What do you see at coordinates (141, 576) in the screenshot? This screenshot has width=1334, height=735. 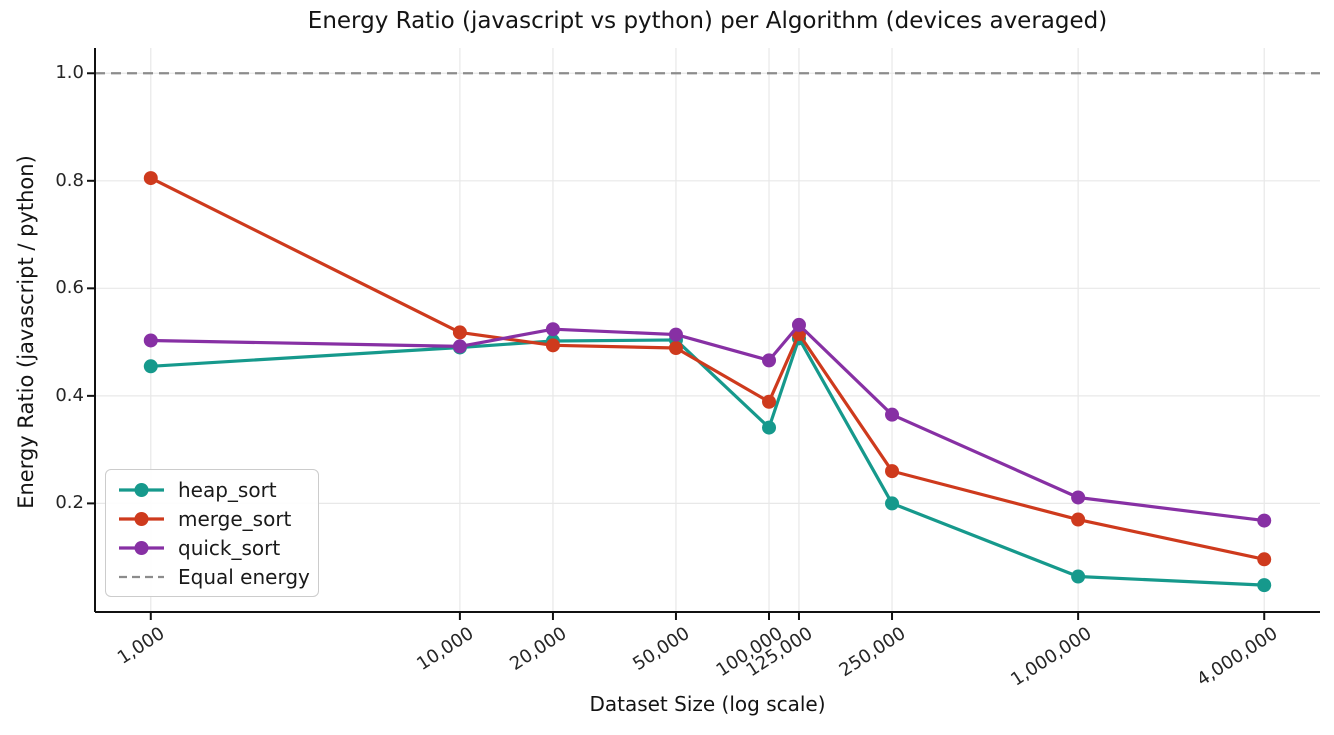 I see `legend-dashed-line-icon` at bounding box center [141, 576].